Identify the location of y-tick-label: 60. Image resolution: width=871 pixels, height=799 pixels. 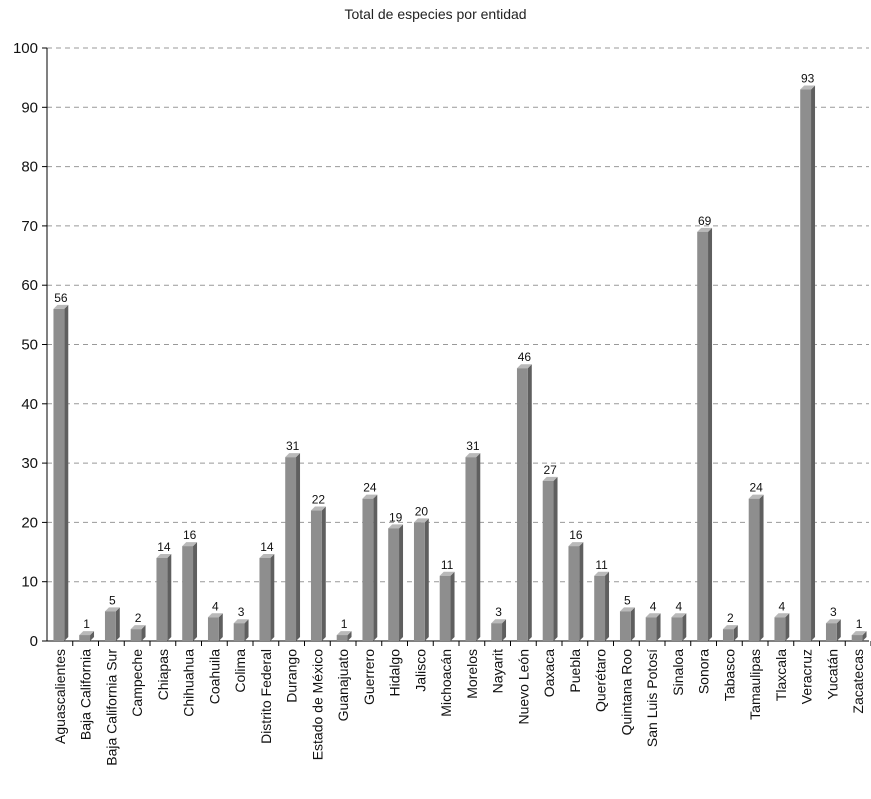
(29, 285).